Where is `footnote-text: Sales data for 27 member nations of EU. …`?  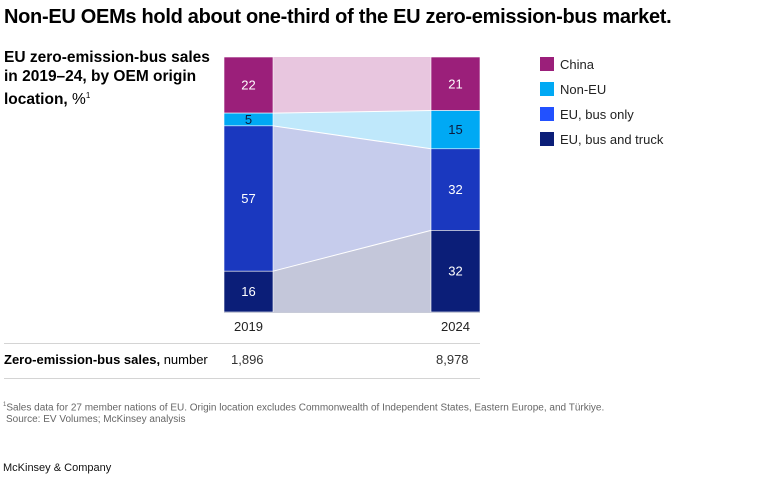
footnote-text: Sales data for 27 member nations of EU. … is located at coordinates (305, 408).